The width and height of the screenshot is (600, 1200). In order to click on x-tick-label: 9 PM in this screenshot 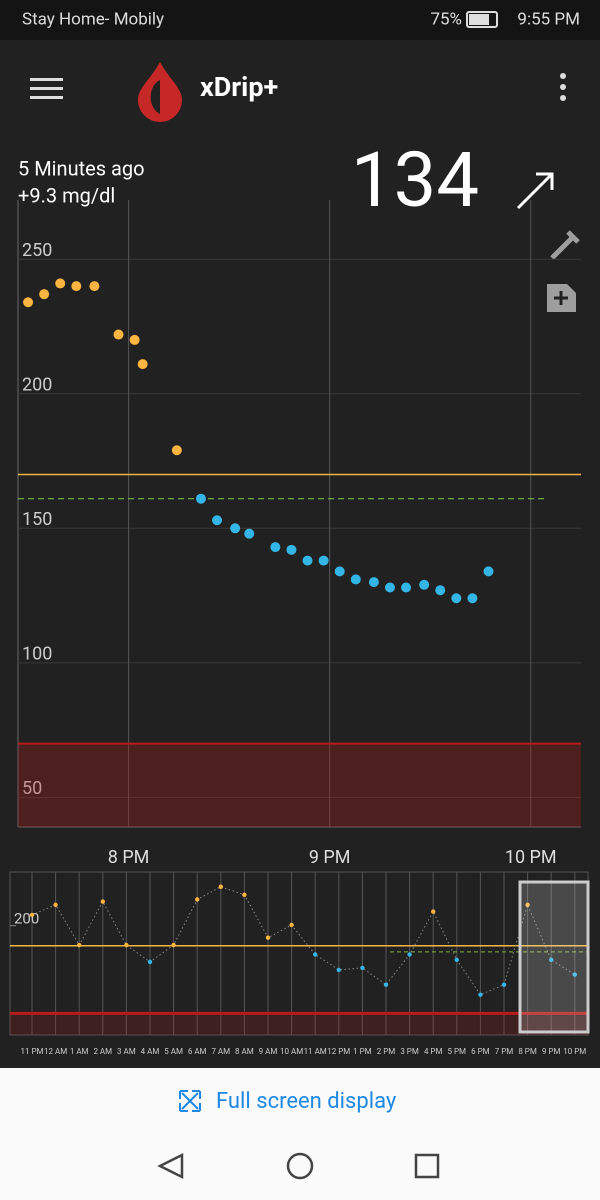, I will do `click(330, 857)`.